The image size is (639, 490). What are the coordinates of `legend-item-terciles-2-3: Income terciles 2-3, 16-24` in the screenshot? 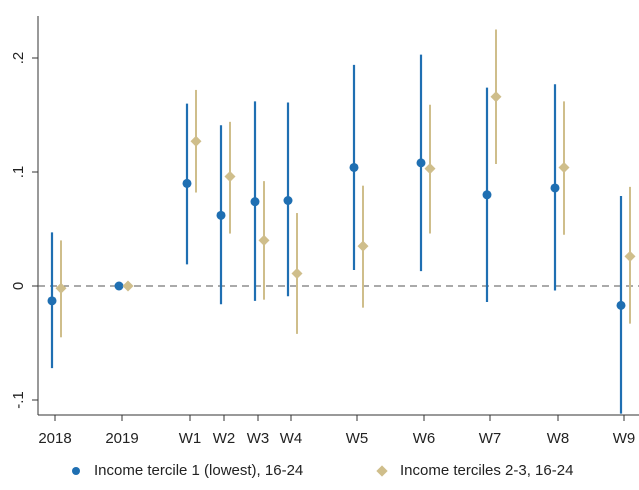 It's located at (475, 470).